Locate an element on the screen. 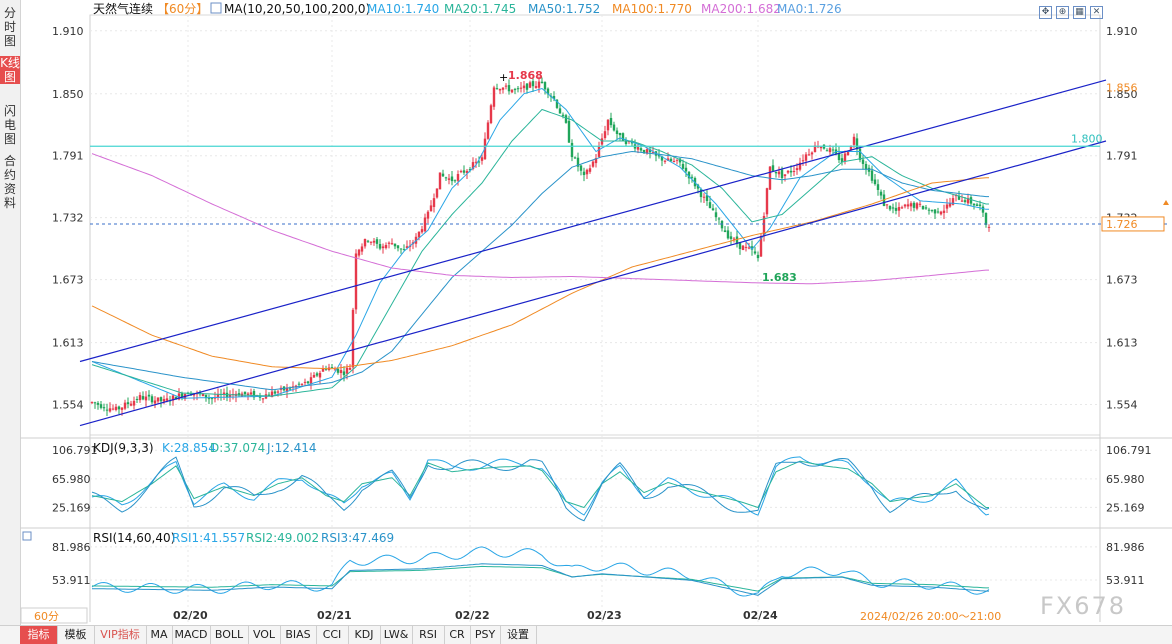 Image resolution: width=1172 pixels, height=644 pixels. indicator-tab: VOL is located at coordinates (264, 635).